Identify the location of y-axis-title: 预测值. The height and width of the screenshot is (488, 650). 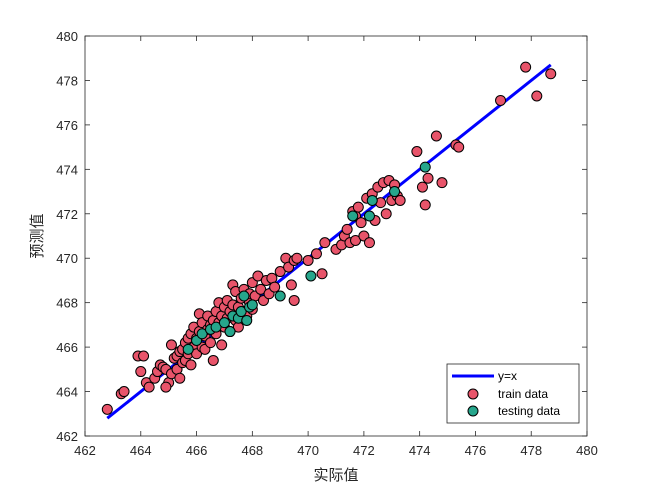
(37, 235).